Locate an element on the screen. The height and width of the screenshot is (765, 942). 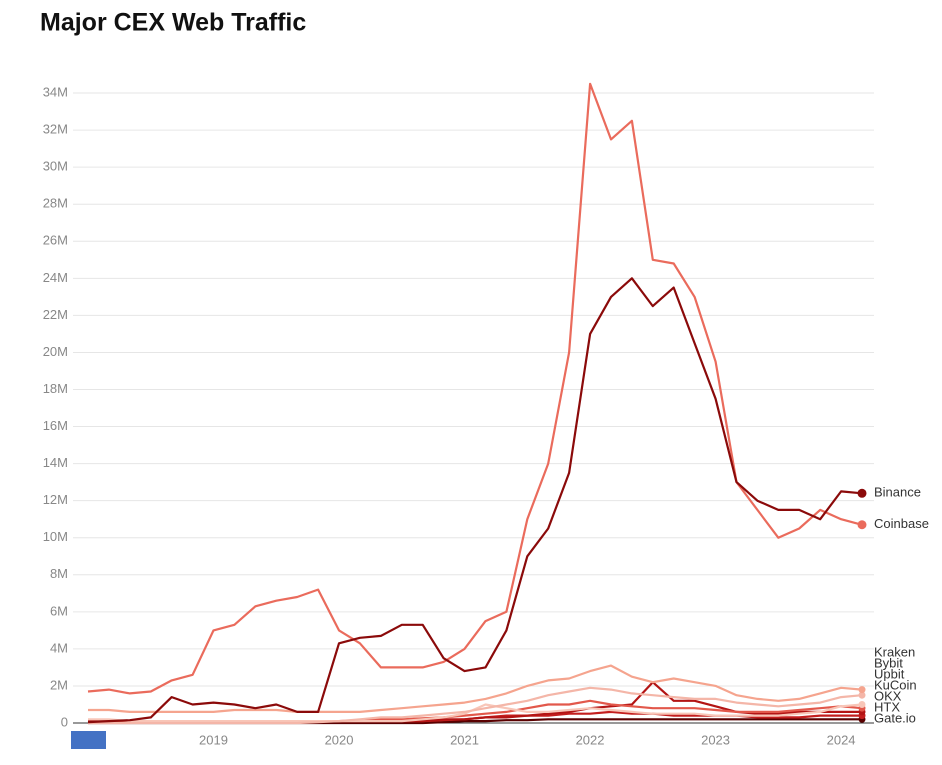
legend-label: KuCoin is located at coordinates (895, 685).